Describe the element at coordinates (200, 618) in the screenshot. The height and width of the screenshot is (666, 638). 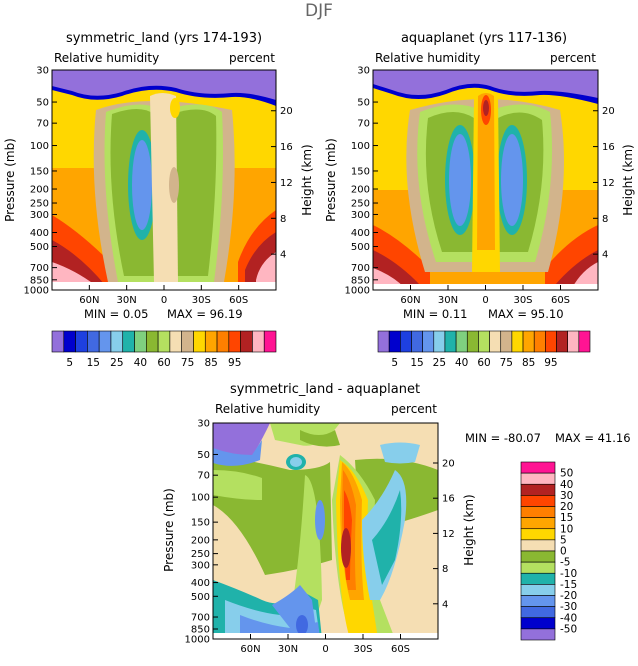
I see `y-tick-label: 700` at that location.